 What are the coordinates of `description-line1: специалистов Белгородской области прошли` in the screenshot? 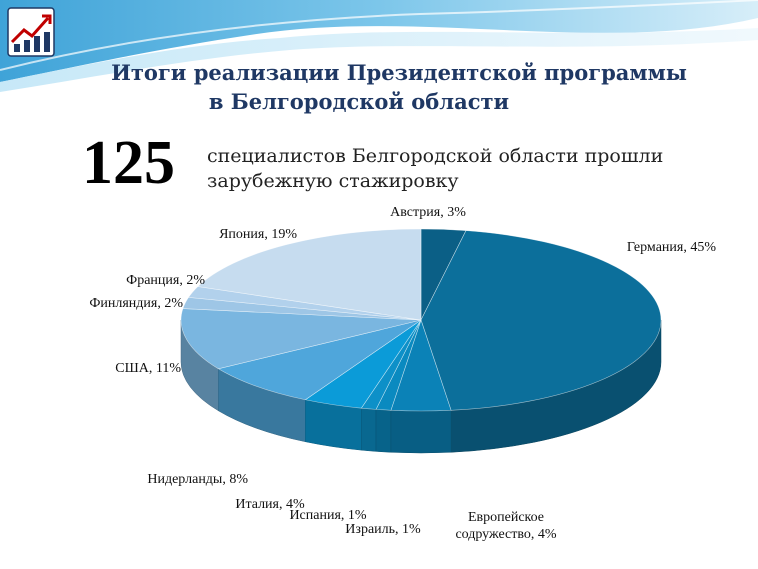 It's located at (435, 156).